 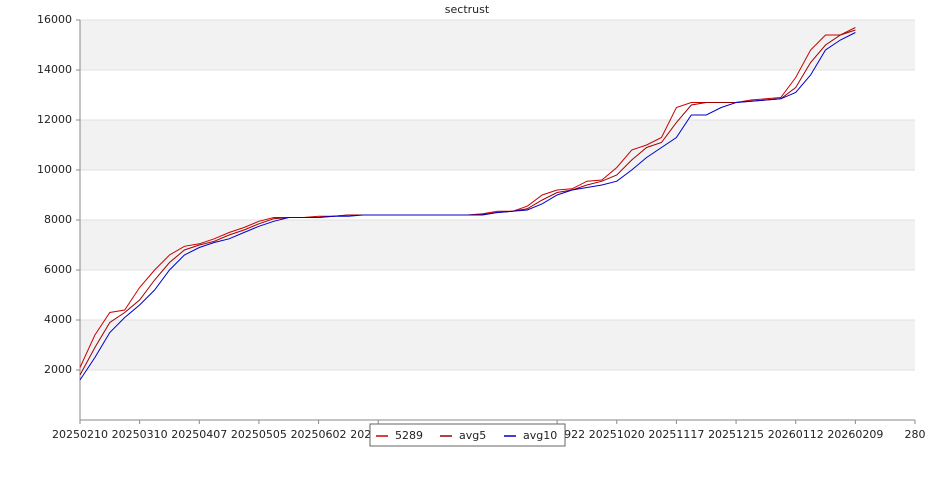 What do you see at coordinates (80, 434) in the screenshot?
I see `x-tick-label: 20250210` at bounding box center [80, 434].